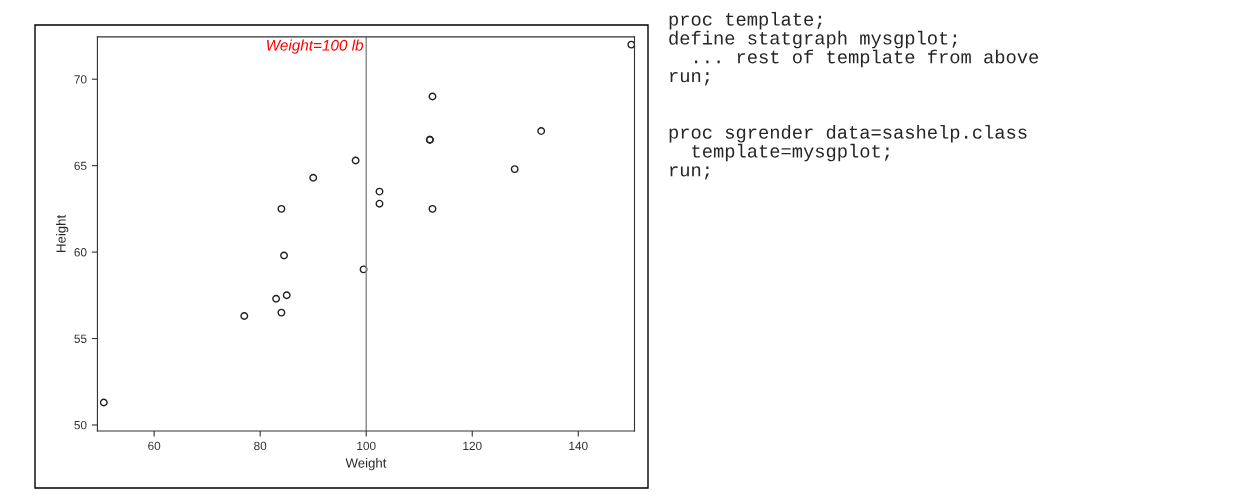  What do you see at coordinates (80, 79) in the screenshot?
I see `y-tick-label: 70` at bounding box center [80, 79].